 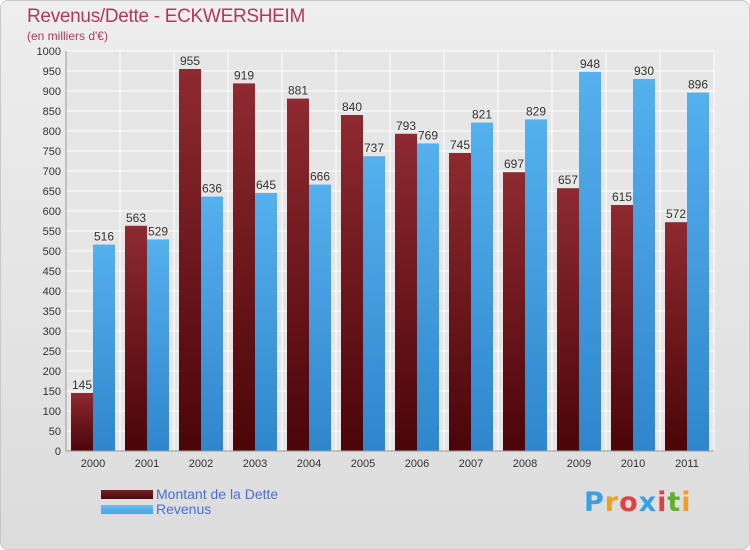 What do you see at coordinates (374, 148) in the screenshot?
I see `data-label: 737` at bounding box center [374, 148].